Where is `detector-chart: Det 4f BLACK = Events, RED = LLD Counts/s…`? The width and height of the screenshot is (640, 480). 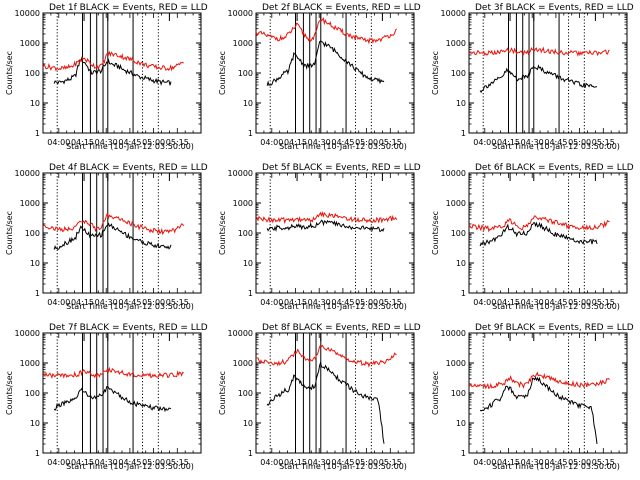 detector-chart: Det 4f BLACK = Events, RED = LLD Counts/s… is located at coordinates (106, 237).